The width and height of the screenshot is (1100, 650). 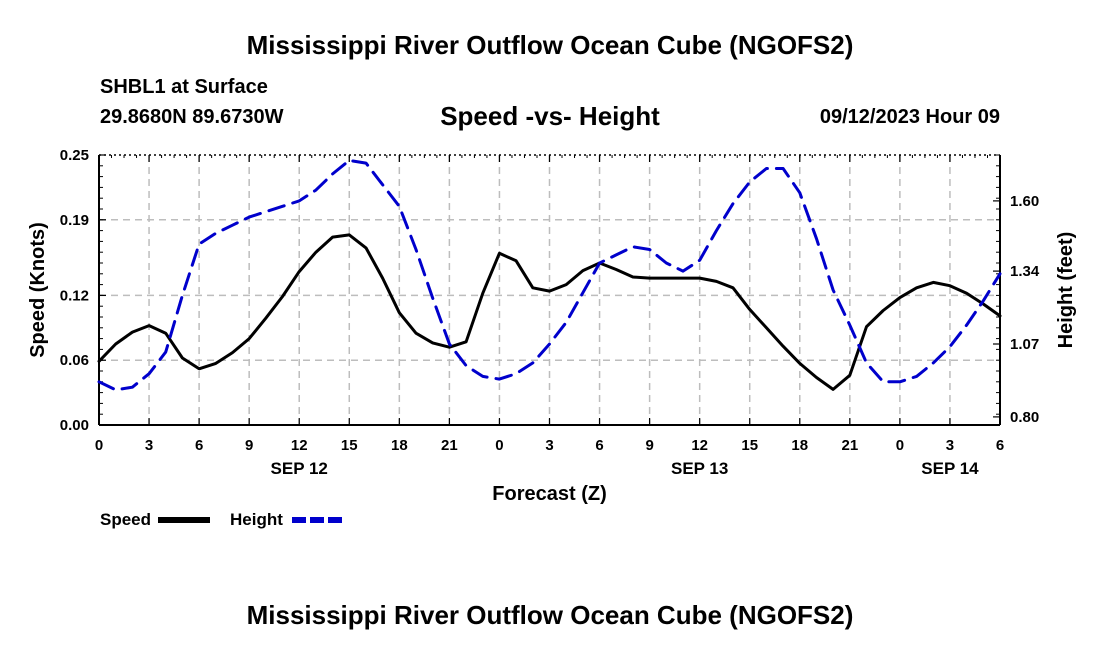 What do you see at coordinates (184, 87) in the screenshot?
I see `station-label: SHBL1 at Surface` at bounding box center [184, 87].